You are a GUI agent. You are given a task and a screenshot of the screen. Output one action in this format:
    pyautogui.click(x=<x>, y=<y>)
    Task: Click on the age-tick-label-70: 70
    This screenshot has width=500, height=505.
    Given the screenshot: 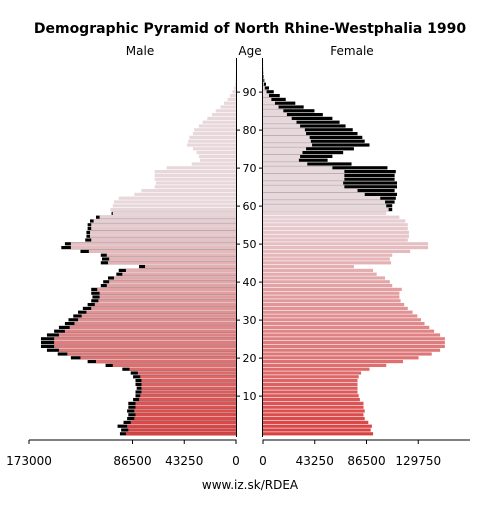 What is the action you would take?
    pyautogui.click(x=250, y=168)
    